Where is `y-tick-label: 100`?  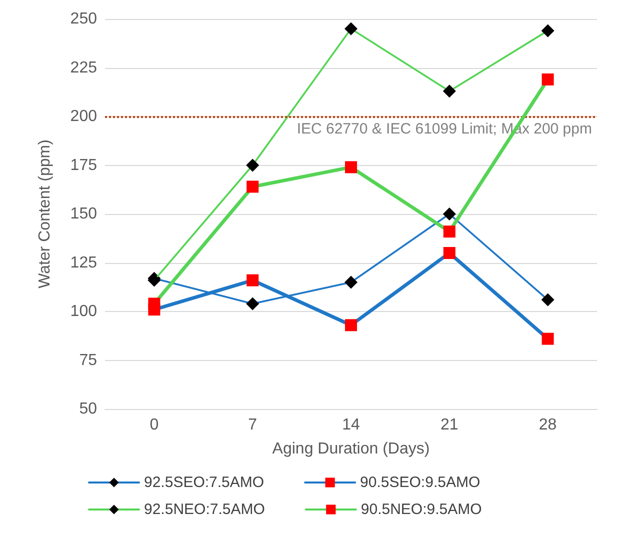
y-tick-label: 100 is located at coordinates (84, 311).